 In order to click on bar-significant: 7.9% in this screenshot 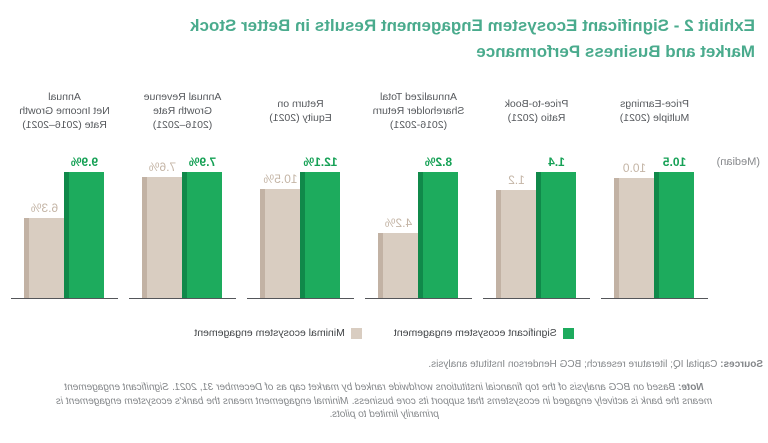, I will do `click(202, 226)`.